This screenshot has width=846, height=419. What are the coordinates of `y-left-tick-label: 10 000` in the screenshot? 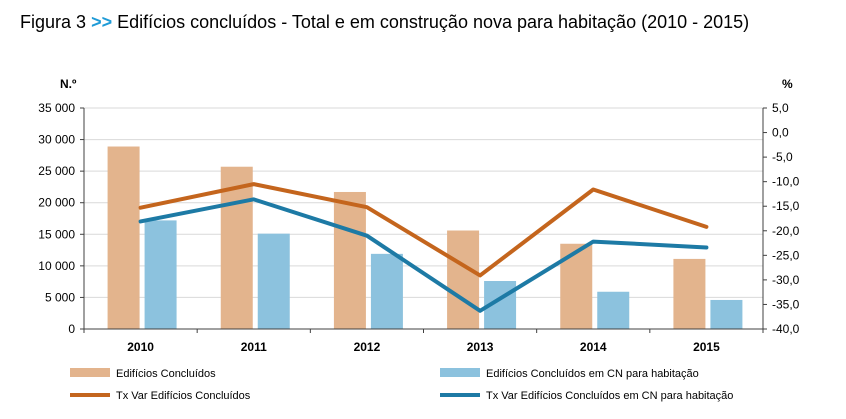 It's located at (56, 266).